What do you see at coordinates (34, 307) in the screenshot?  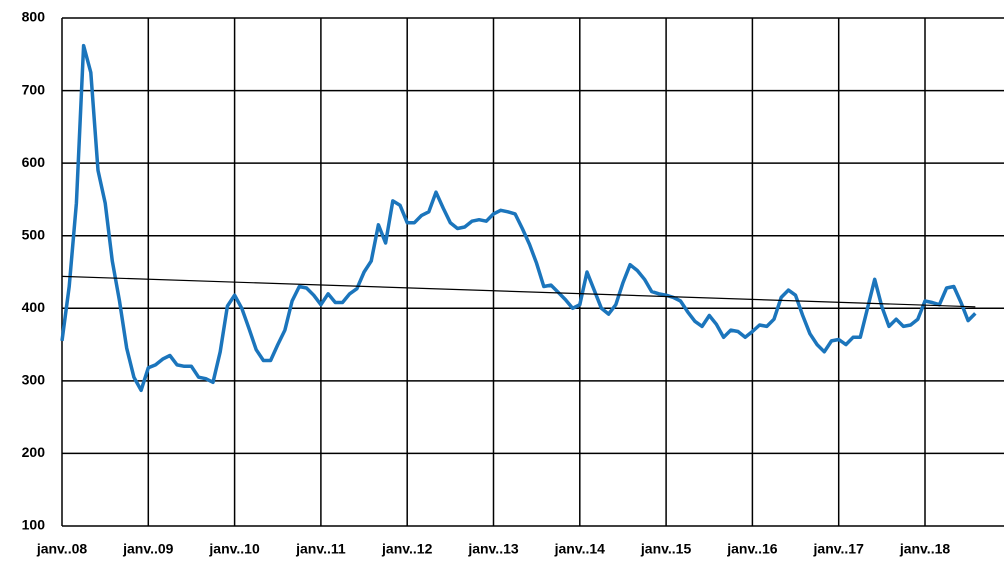 I see `y-tick-label: 400` at bounding box center [34, 307].